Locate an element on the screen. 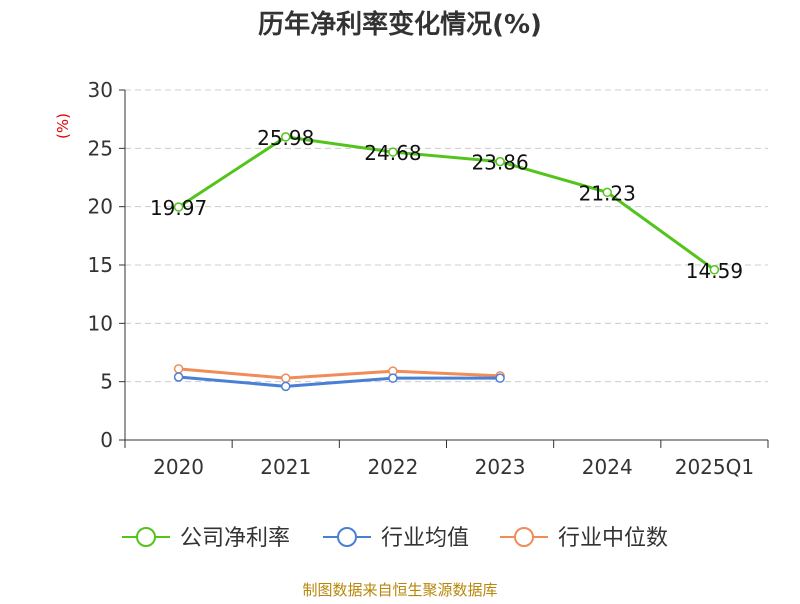 Image resolution: width=800 pixels, height=604 pixels. x-tick-label: 2023 is located at coordinates (500, 467).